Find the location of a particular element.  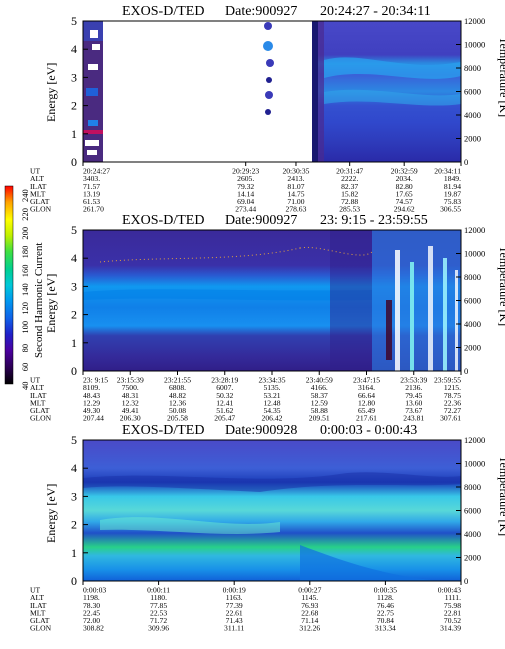

ephemeris-value: 2136. is located at coordinates (413, 387).